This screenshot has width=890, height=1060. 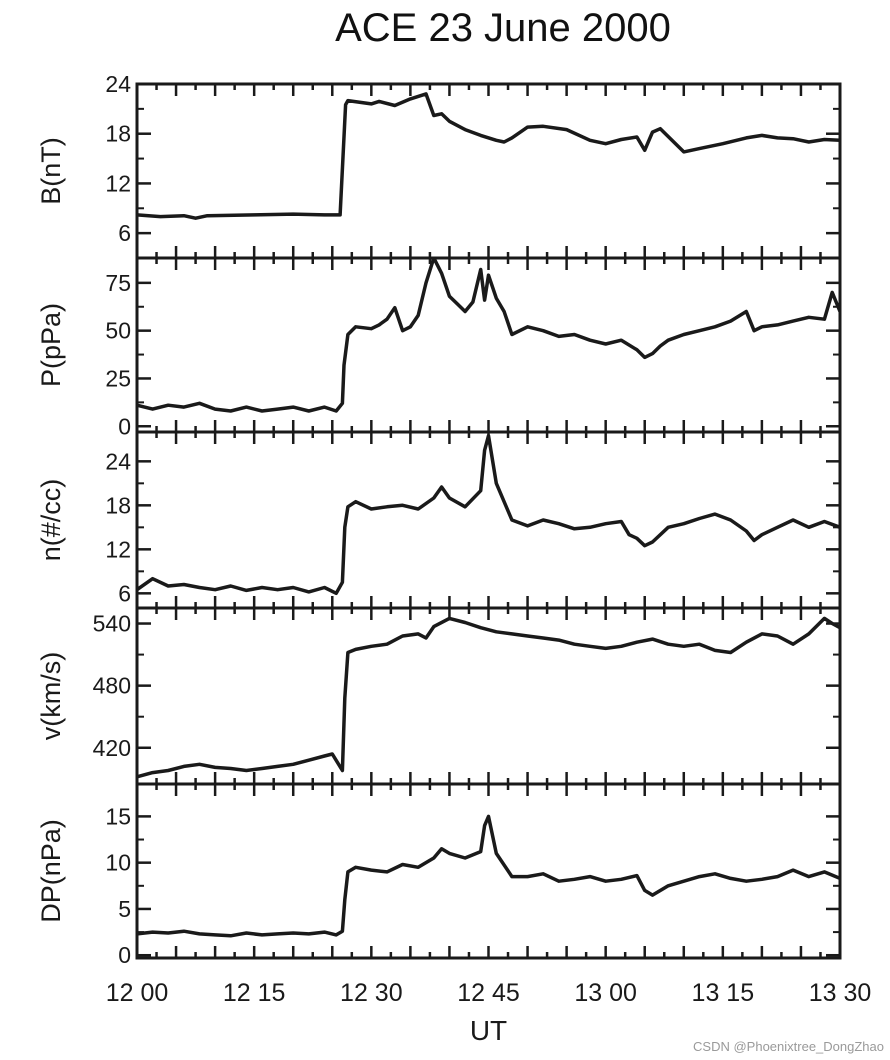 I want to click on x-tick-label: 12 00, so click(x=137, y=993).